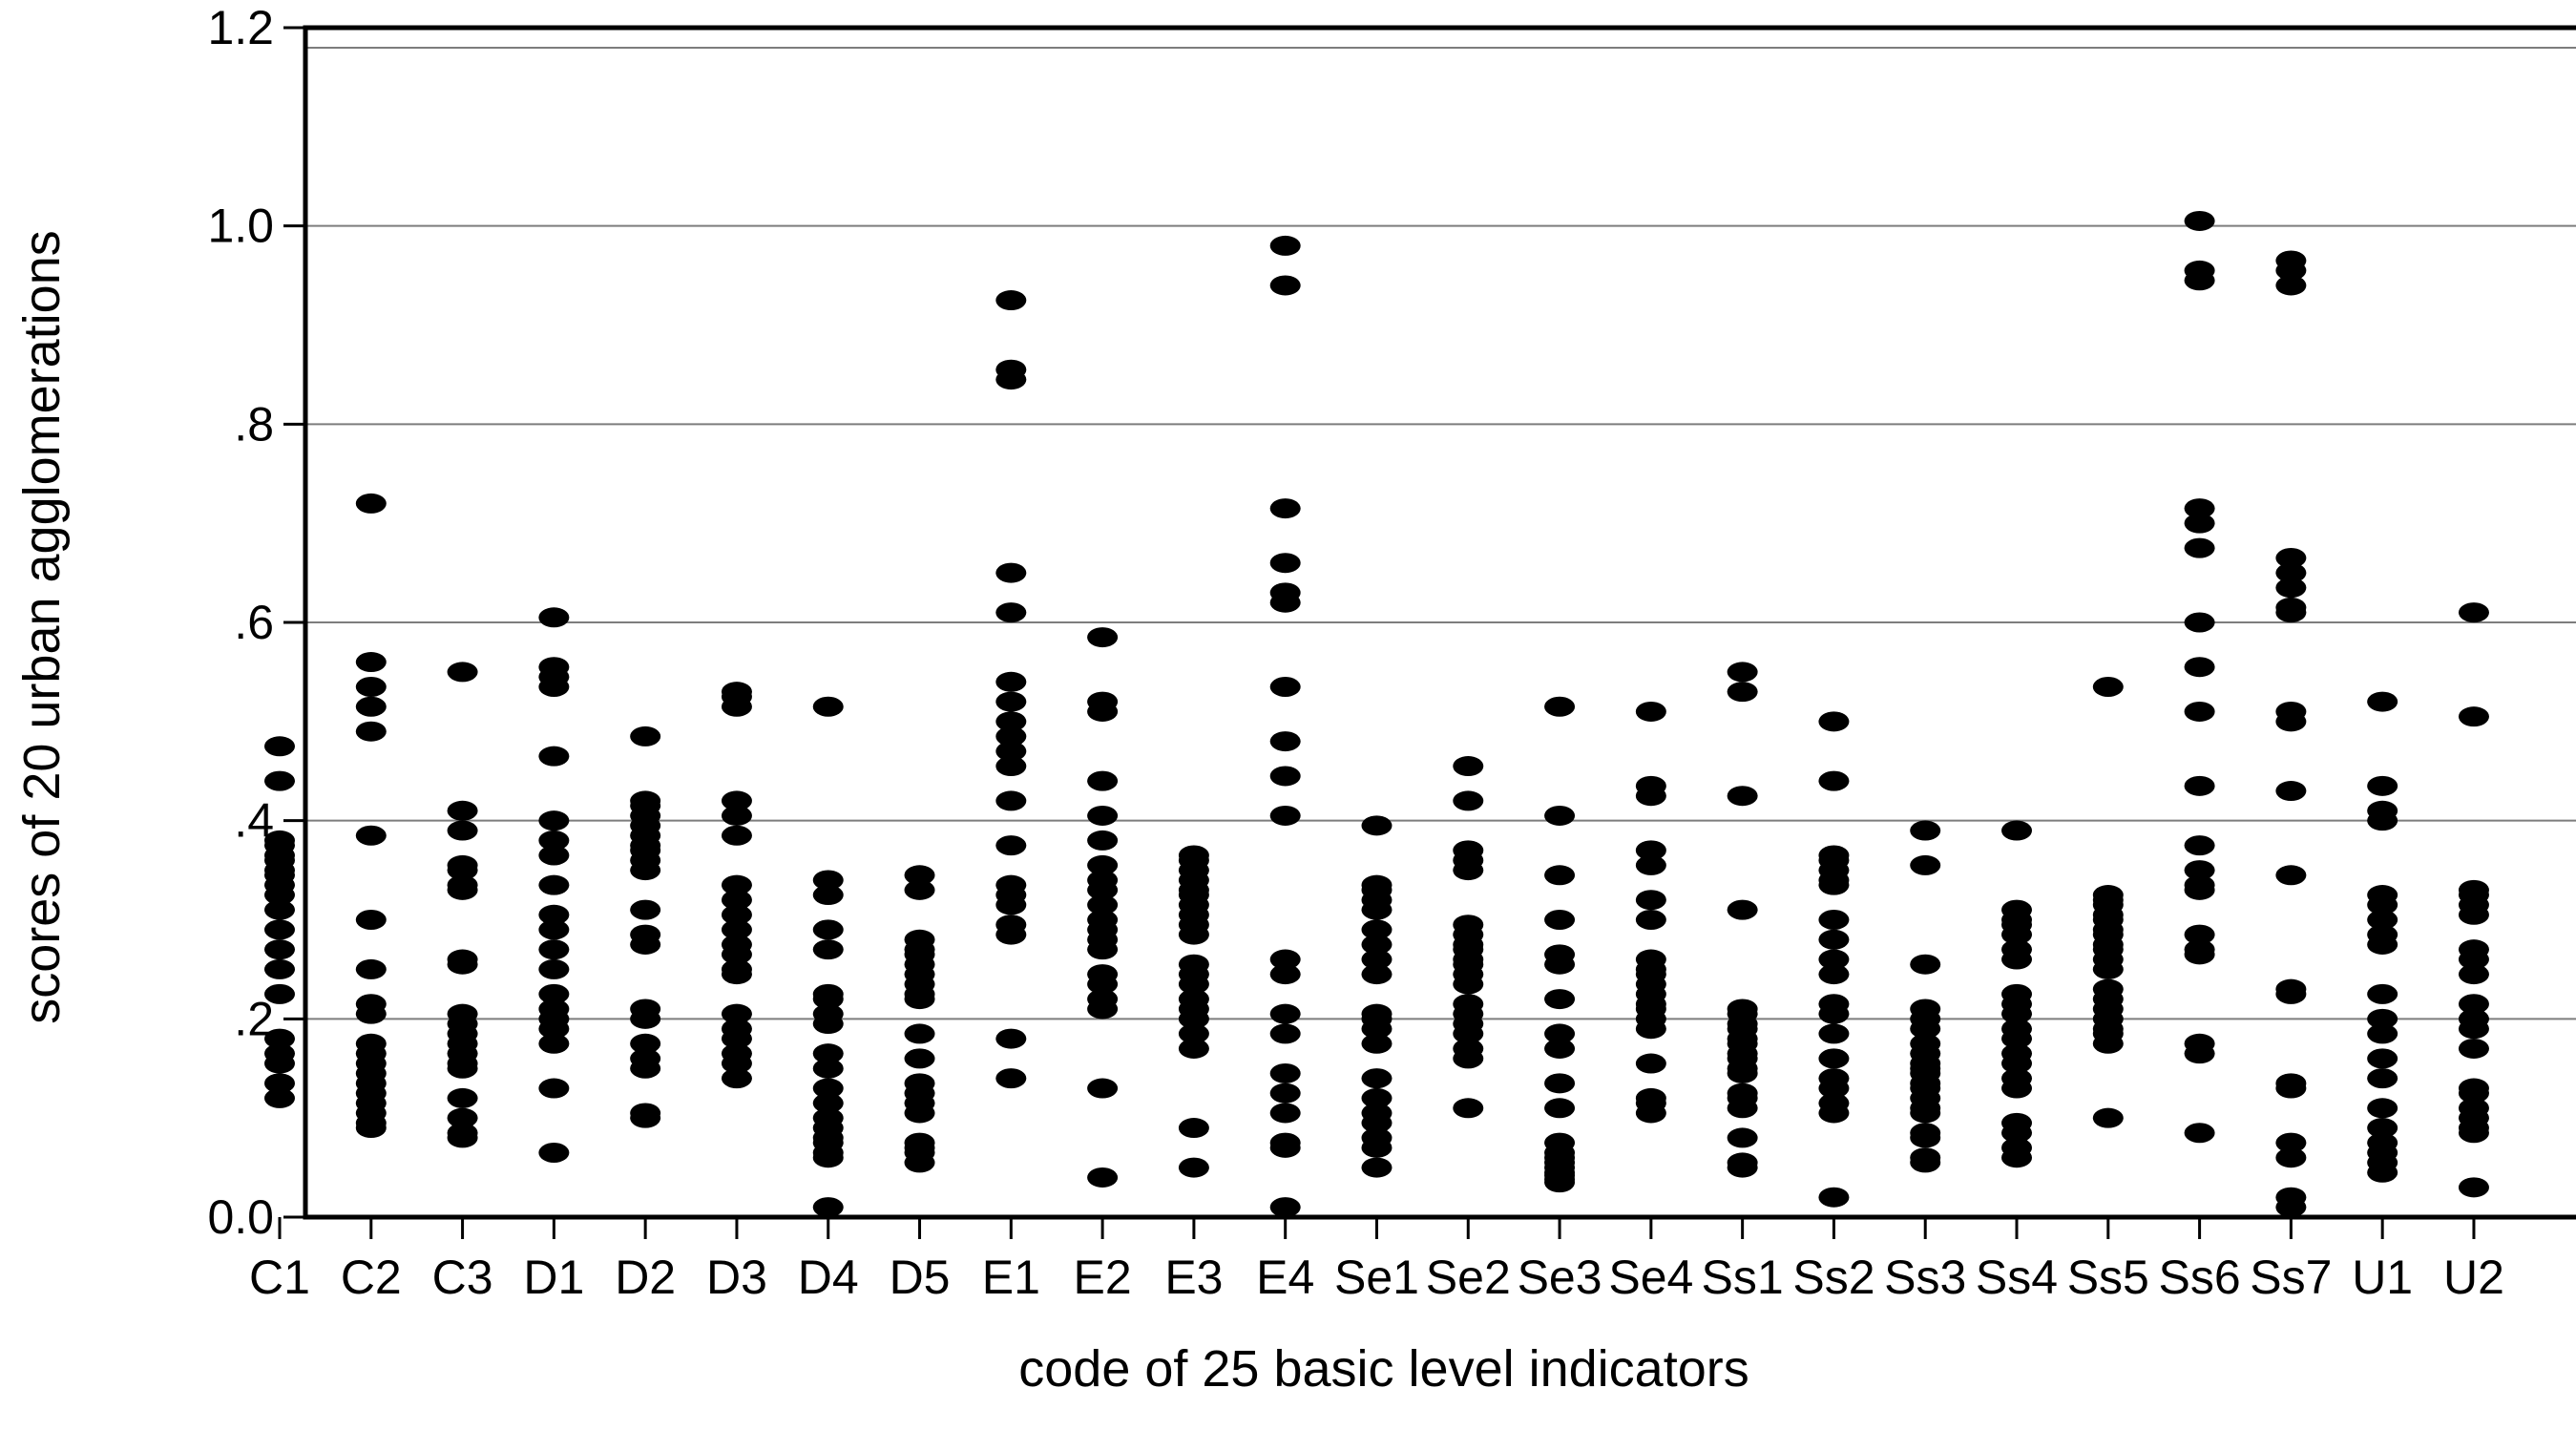  What do you see at coordinates (1383, 1369) in the screenshot?
I see `x-axis-title: code of 25 basic level indicators` at bounding box center [1383, 1369].